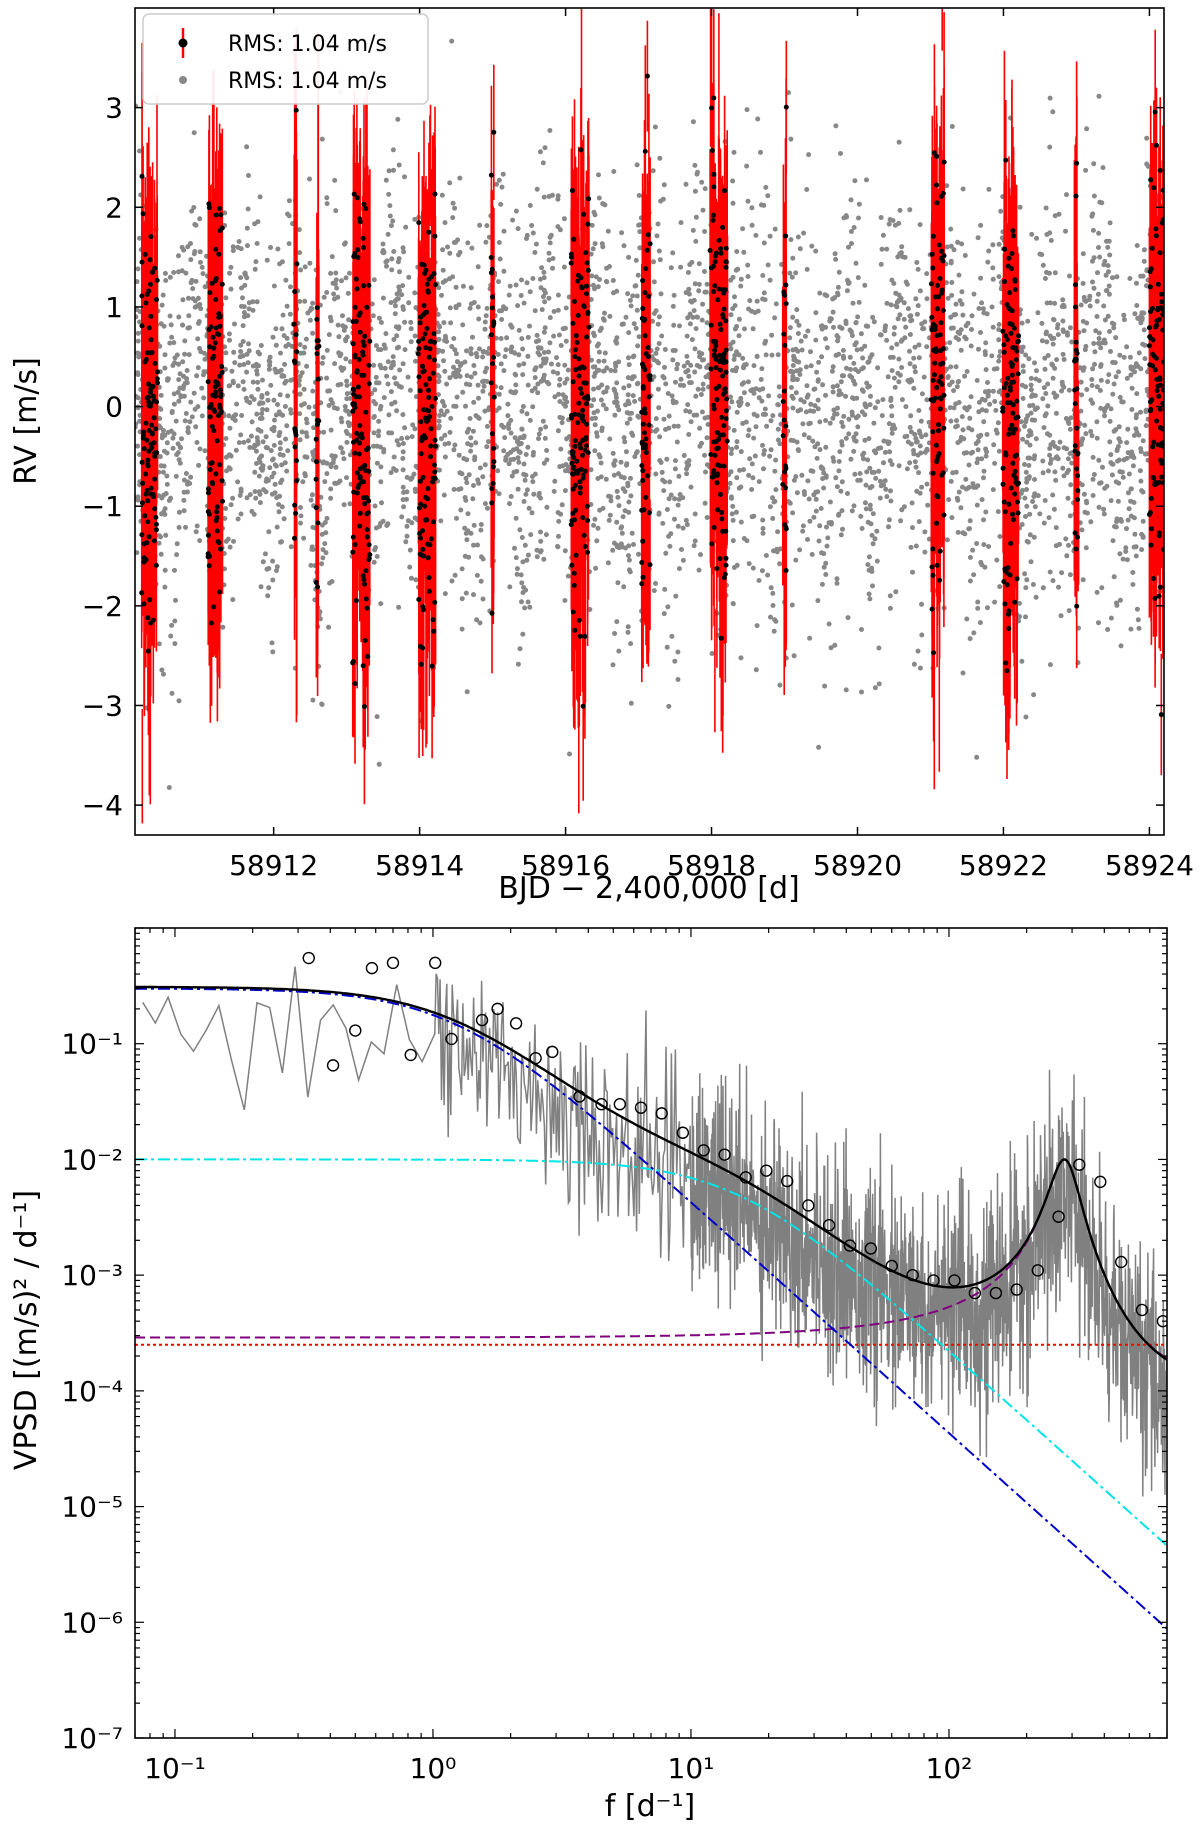 Image resolution: width=1200 pixels, height=1835 pixels. I want to click on legend-black-point-marker, so click(183, 43).